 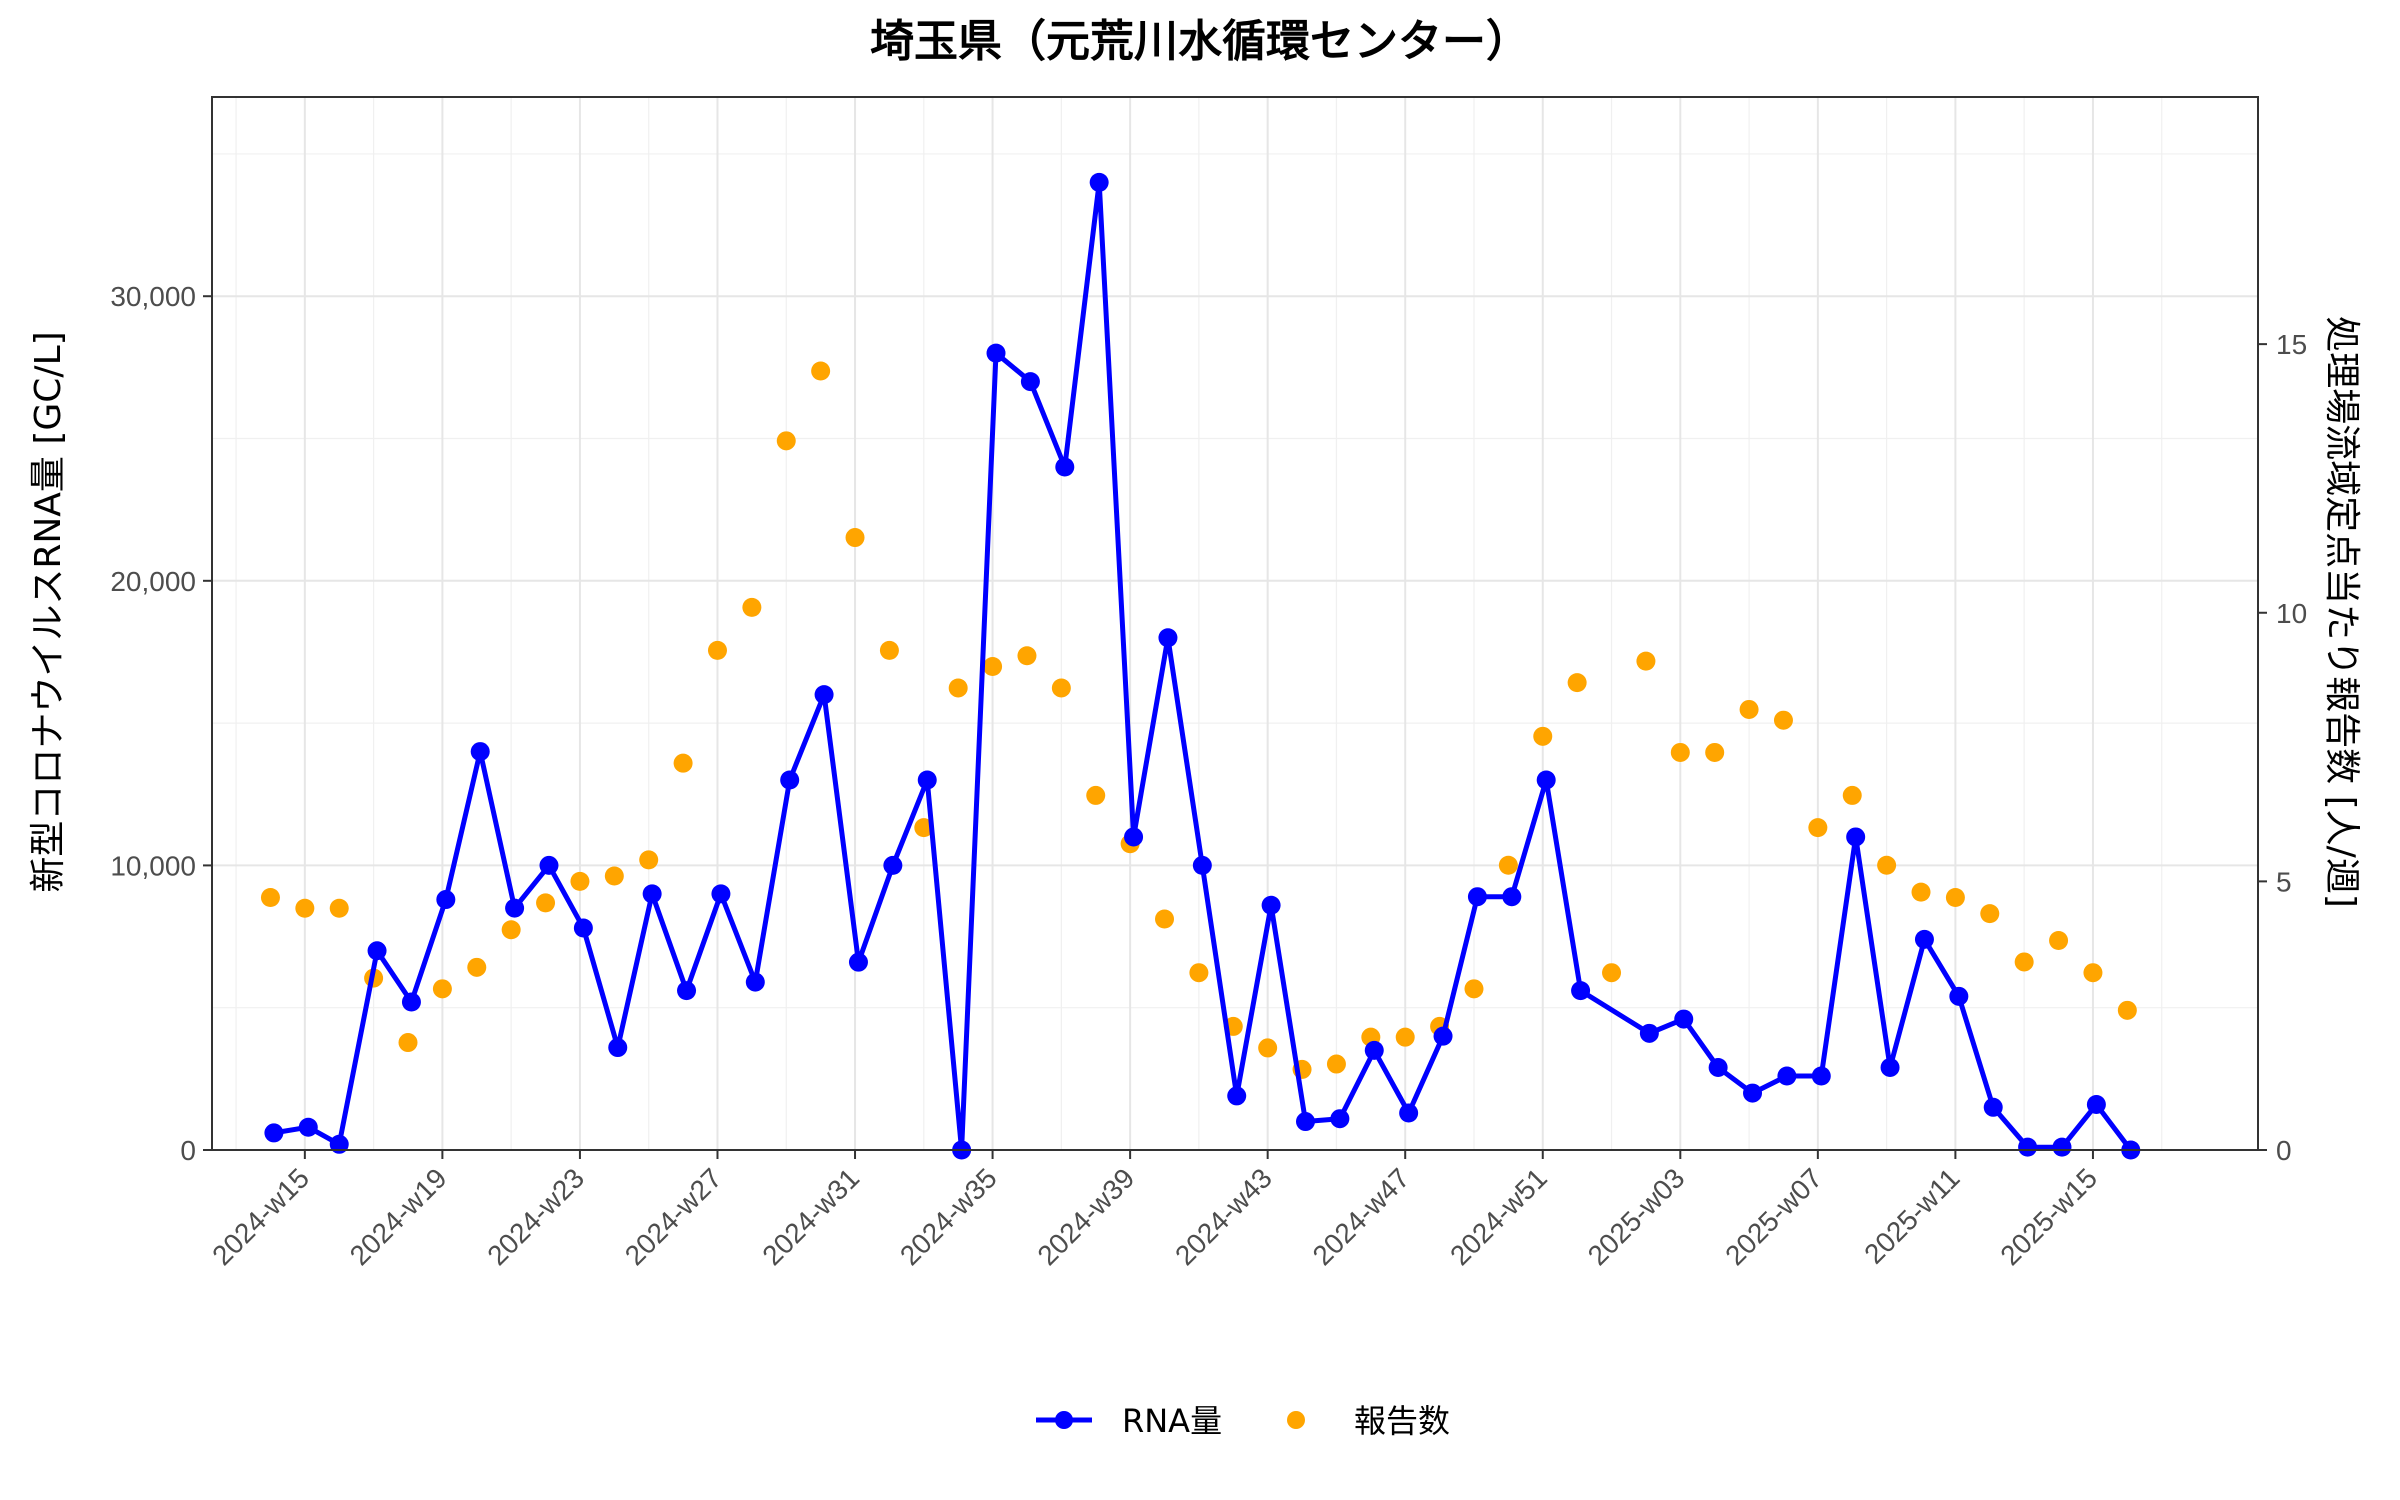 I want to click on y-tick-label: 10,000, so click(x=153, y=865).